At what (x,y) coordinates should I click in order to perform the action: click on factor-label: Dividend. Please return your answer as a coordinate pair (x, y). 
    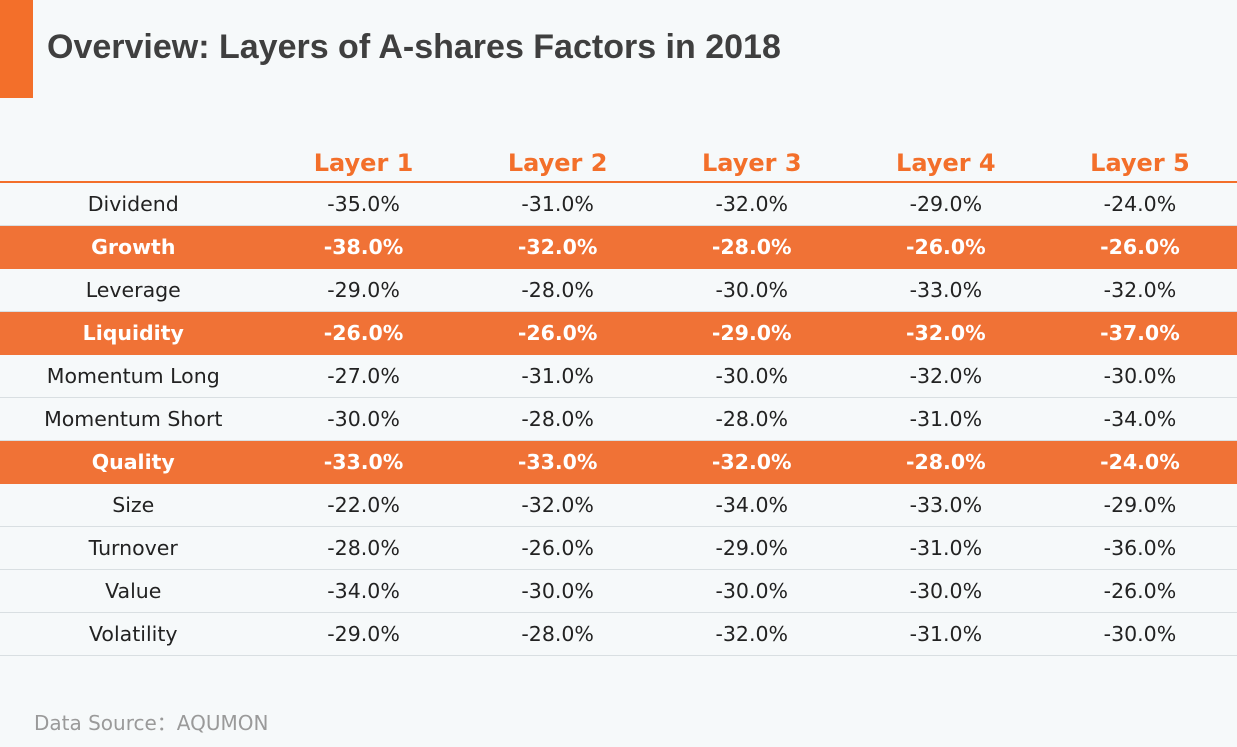
    Looking at the image, I should click on (133, 204).